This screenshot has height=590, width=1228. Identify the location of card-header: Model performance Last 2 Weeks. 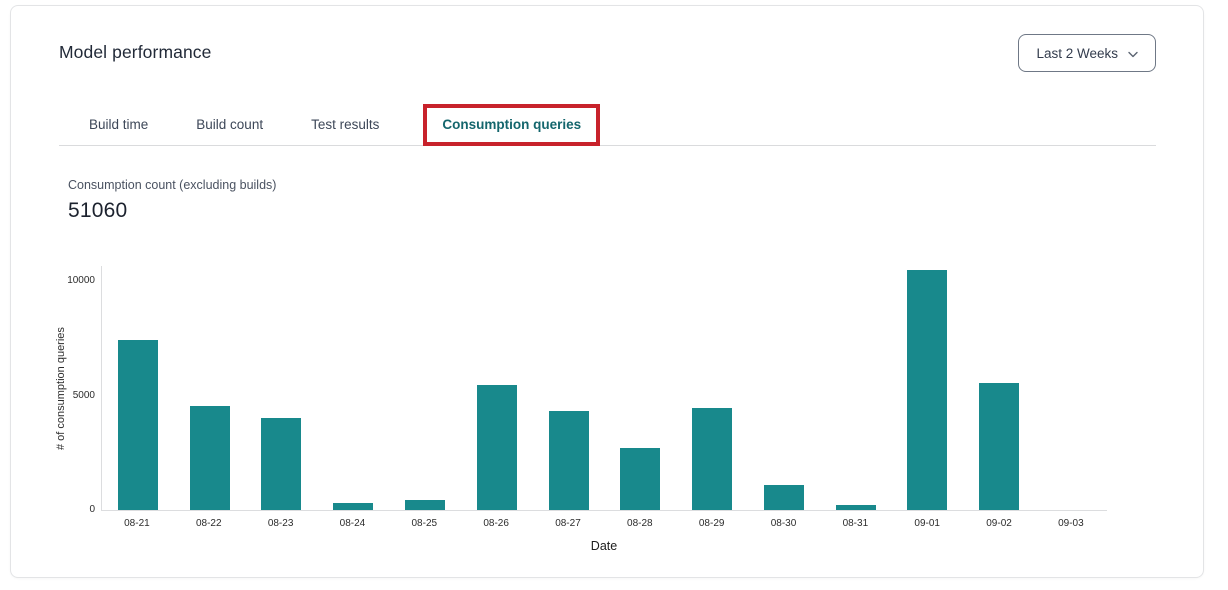
(607, 39).